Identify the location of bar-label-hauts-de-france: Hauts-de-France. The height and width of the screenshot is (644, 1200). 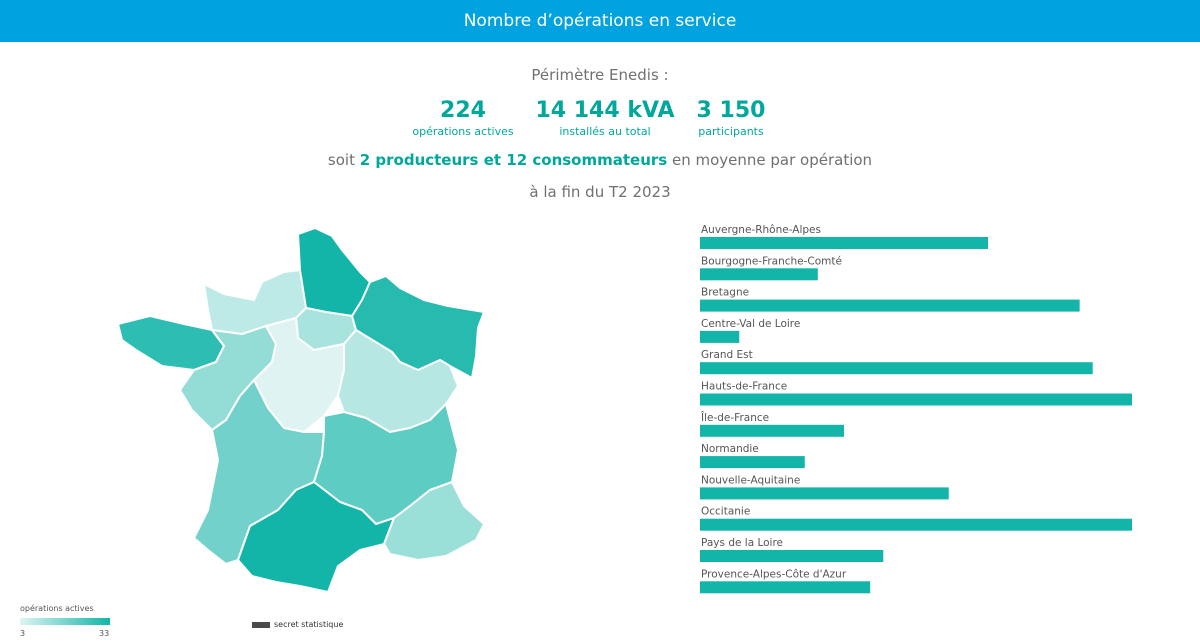
(744, 387).